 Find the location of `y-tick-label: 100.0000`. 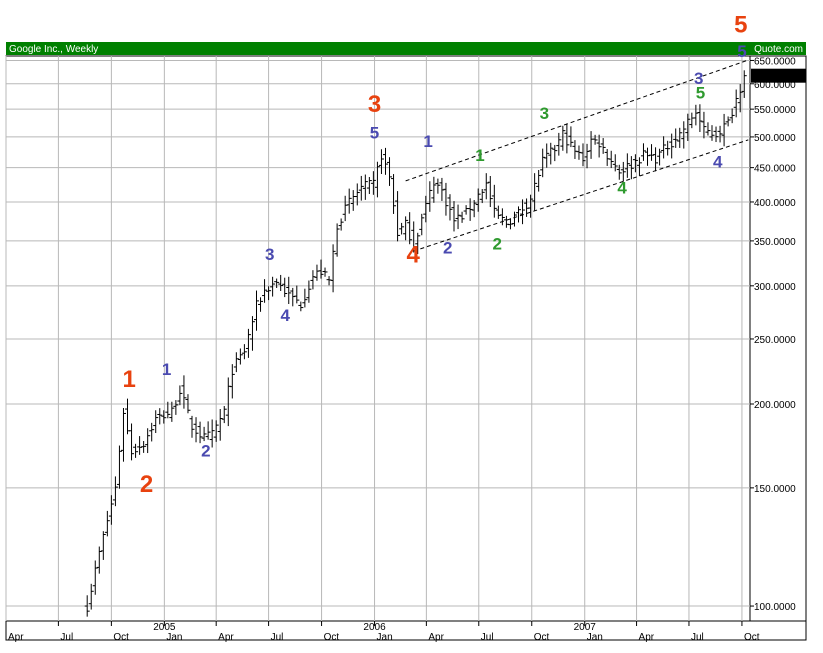

y-tick-label: 100.0000 is located at coordinates (775, 607).